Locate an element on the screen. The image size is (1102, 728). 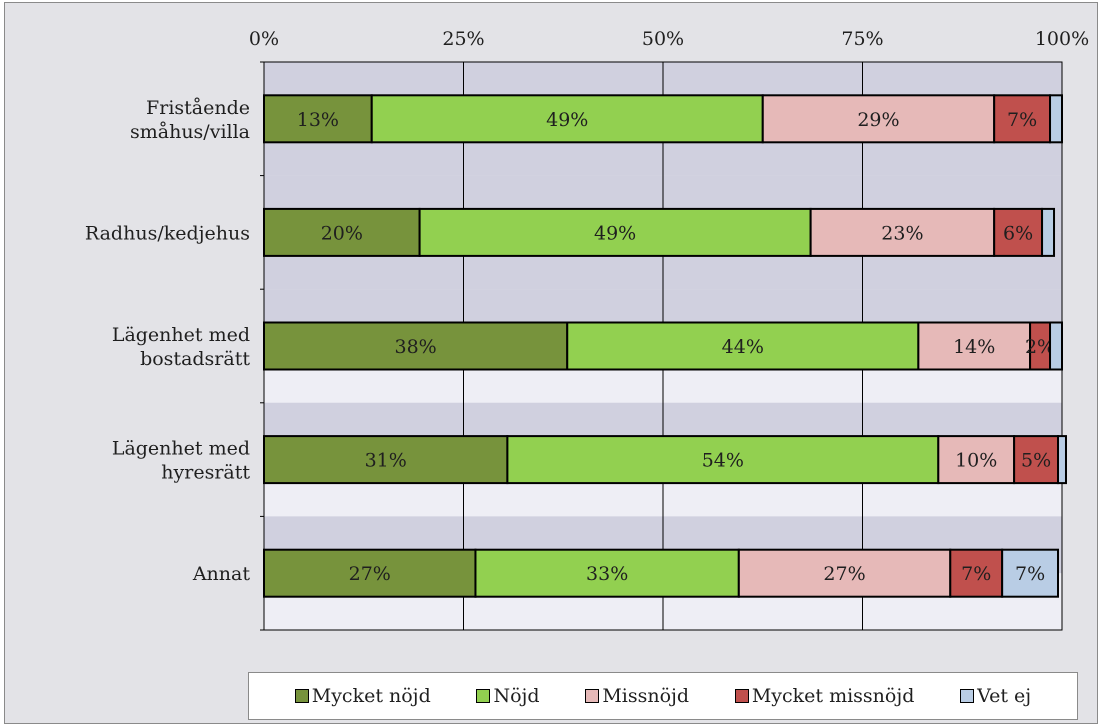
legend-label: Missnöjd is located at coordinates (646, 696).